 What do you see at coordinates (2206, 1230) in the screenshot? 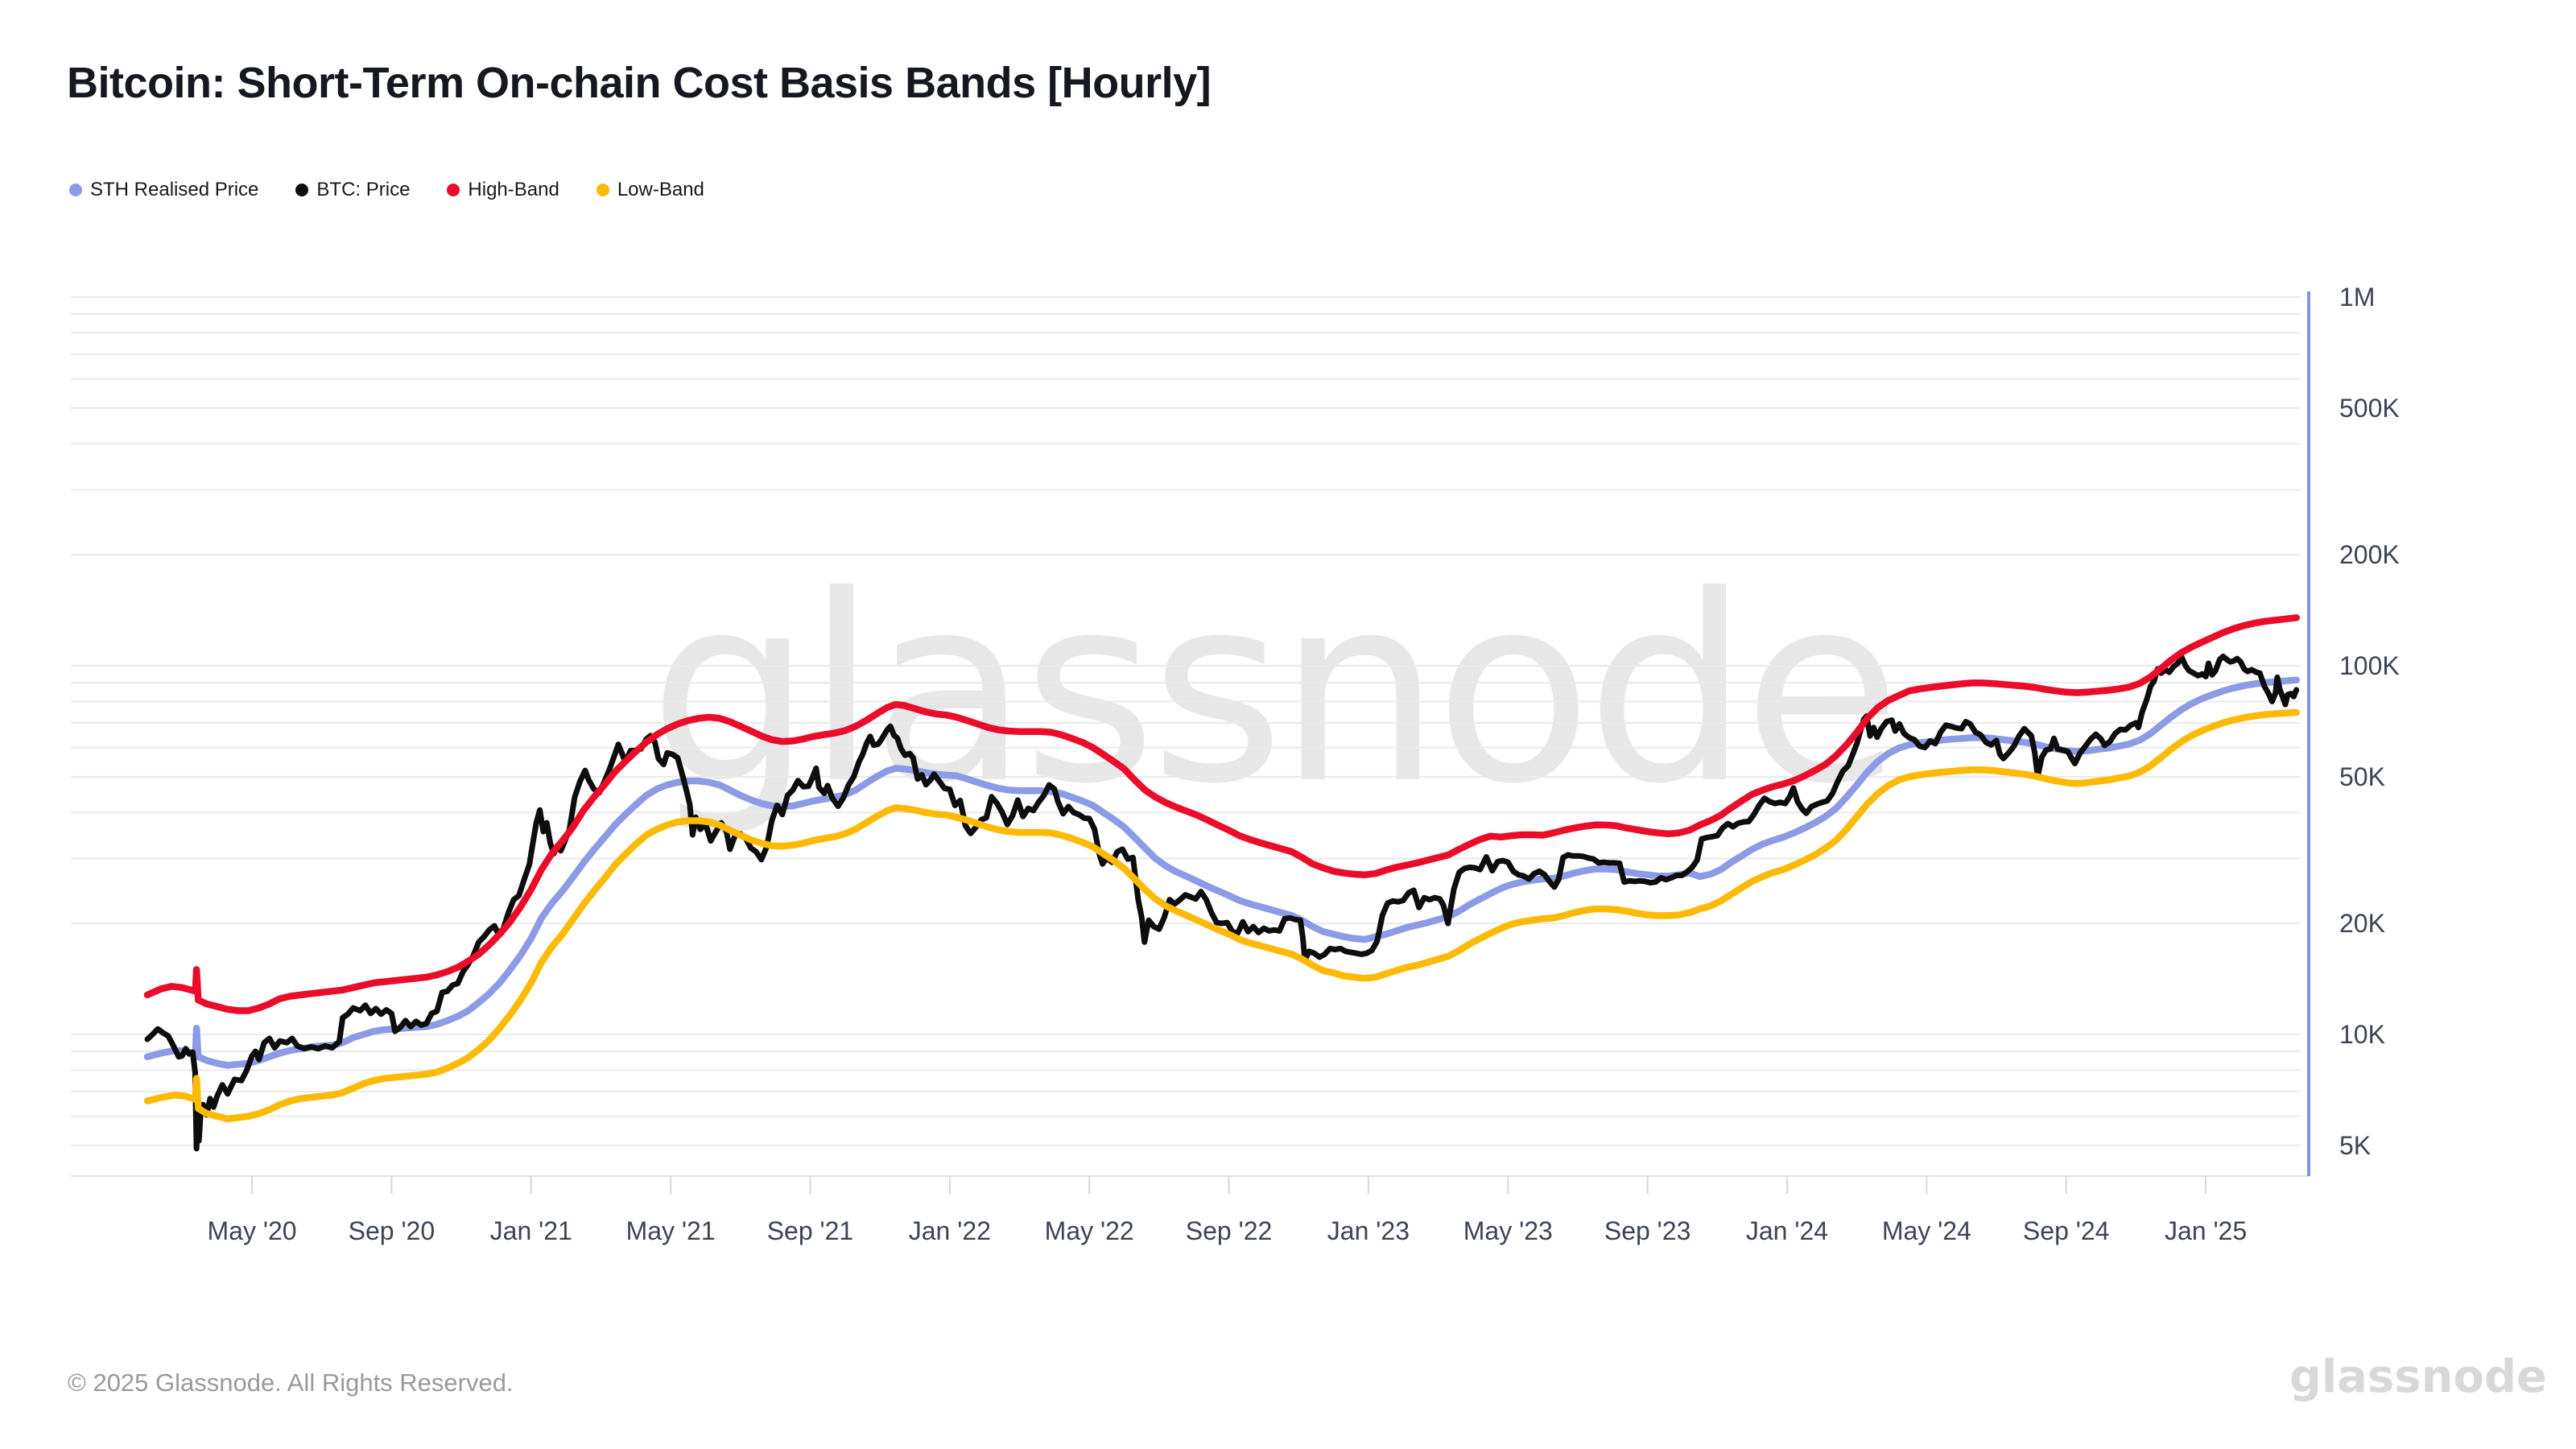
I see `x-tick-label: Jan '25` at bounding box center [2206, 1230].